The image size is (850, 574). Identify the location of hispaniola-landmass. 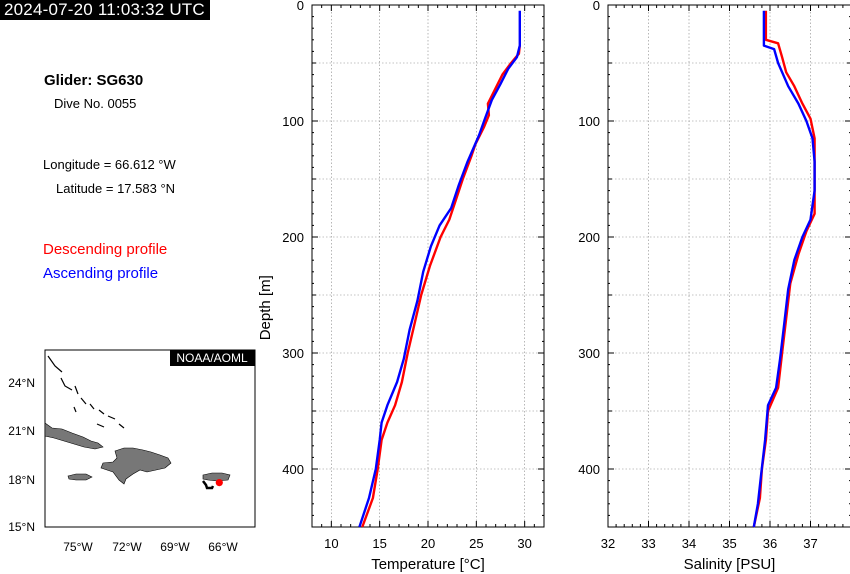
(136, 466).